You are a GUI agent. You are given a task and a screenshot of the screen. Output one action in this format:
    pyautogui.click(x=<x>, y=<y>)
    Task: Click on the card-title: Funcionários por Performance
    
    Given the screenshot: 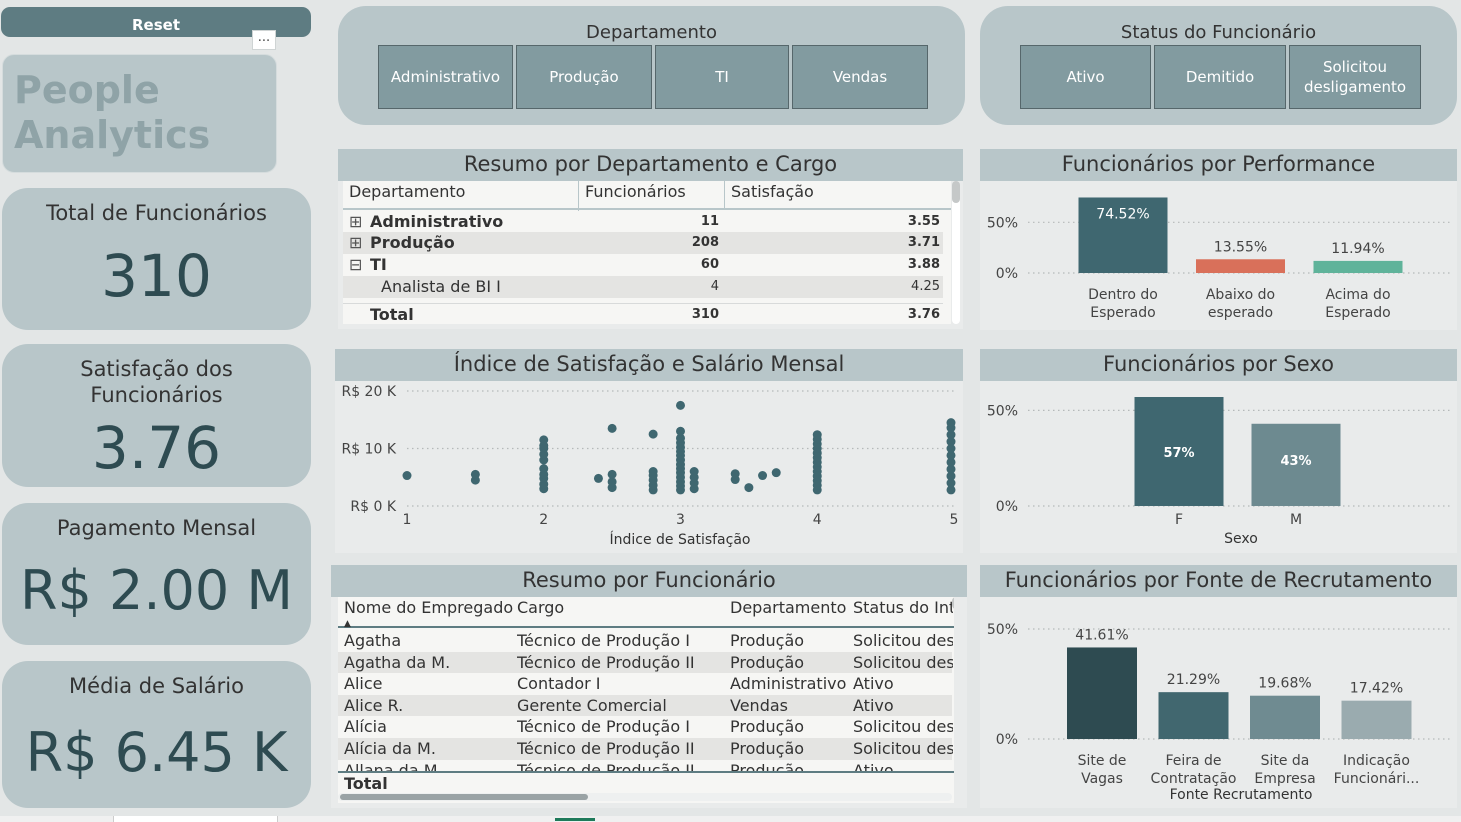 What is the action you would take?
    pyautogui.click(x=1218, y=165)
    